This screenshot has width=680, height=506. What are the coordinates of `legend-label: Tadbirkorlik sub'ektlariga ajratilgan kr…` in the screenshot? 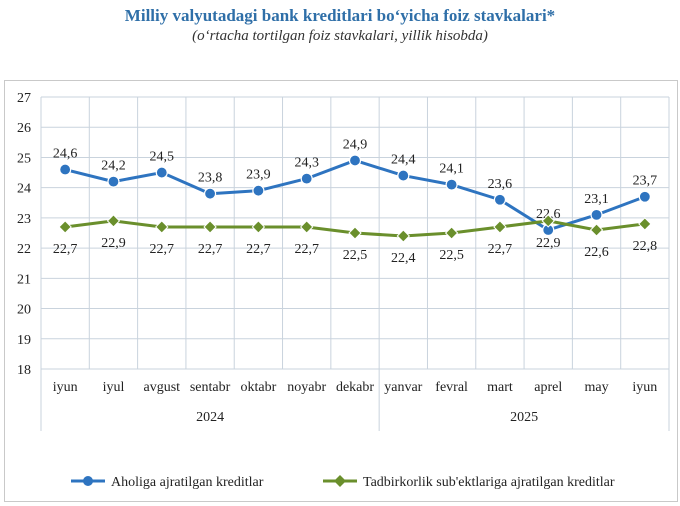 It's located at (489, 482).